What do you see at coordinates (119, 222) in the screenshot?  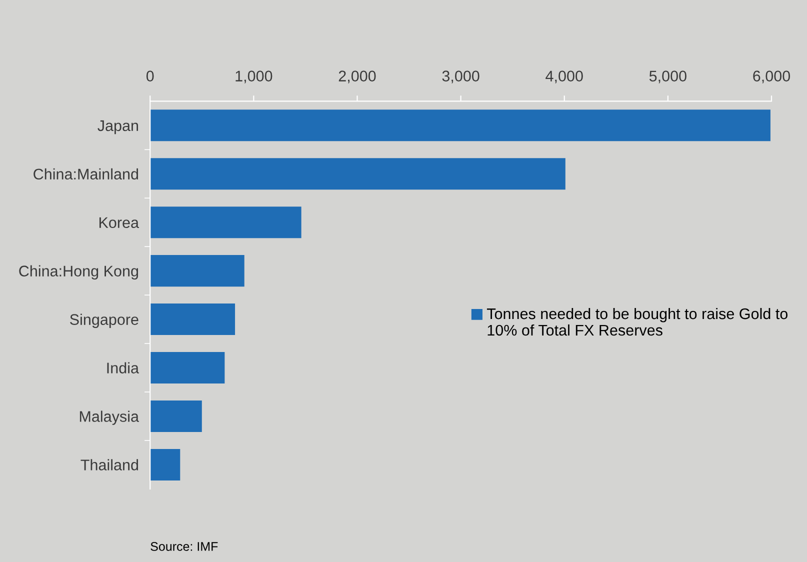 I see `y-tick-label: Korea` at bounding box center [119, 222].